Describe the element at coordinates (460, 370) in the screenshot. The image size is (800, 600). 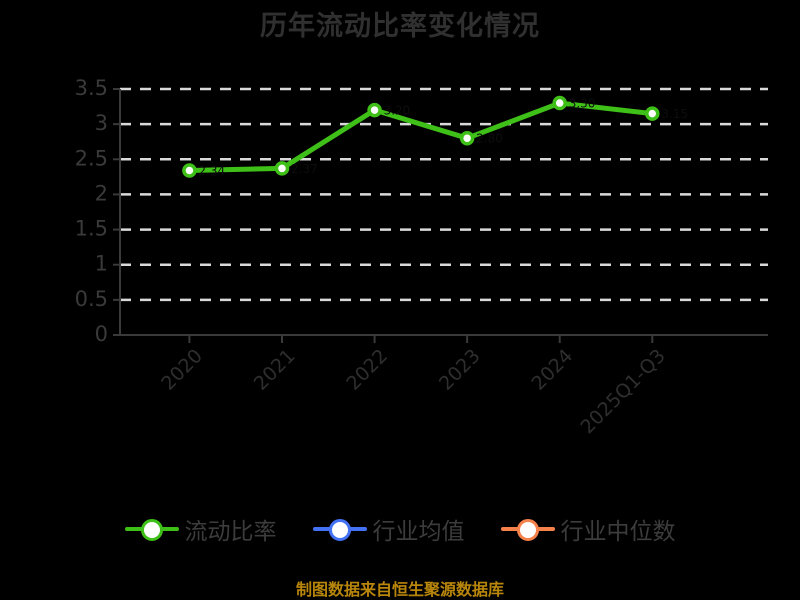
I see `x-axis-tick-label: 2023` at that location.